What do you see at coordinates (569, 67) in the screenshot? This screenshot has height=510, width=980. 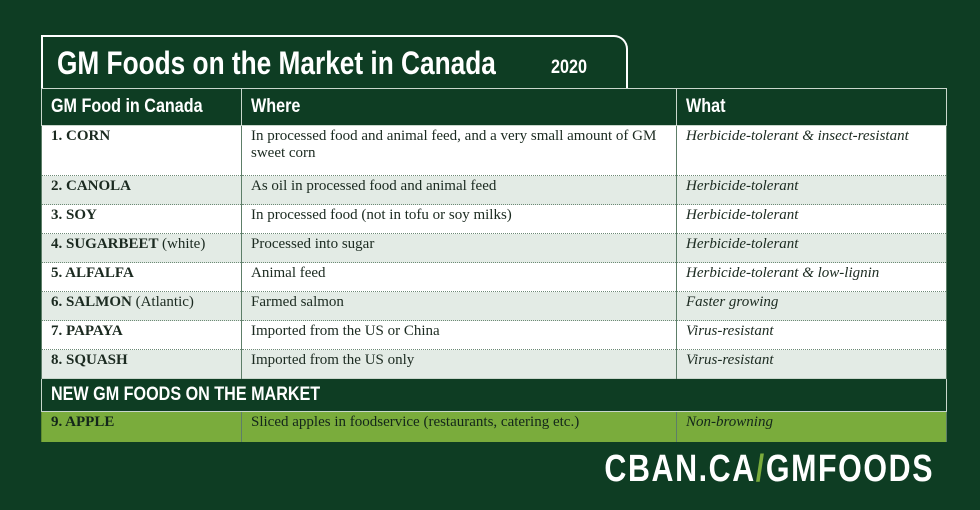 I see `year: 2020` at bounding box center [569, 67].